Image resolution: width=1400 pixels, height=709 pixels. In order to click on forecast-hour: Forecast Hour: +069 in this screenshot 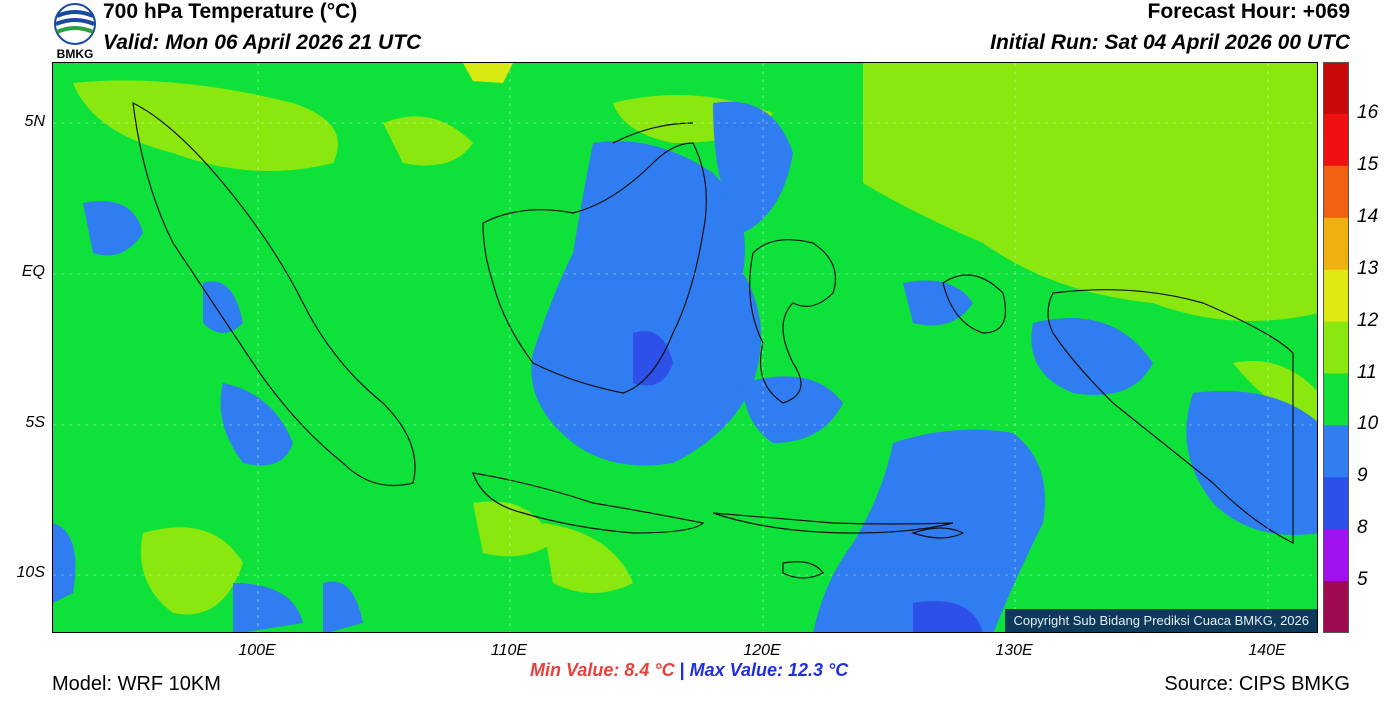, I will do `click(1249, 11)`.